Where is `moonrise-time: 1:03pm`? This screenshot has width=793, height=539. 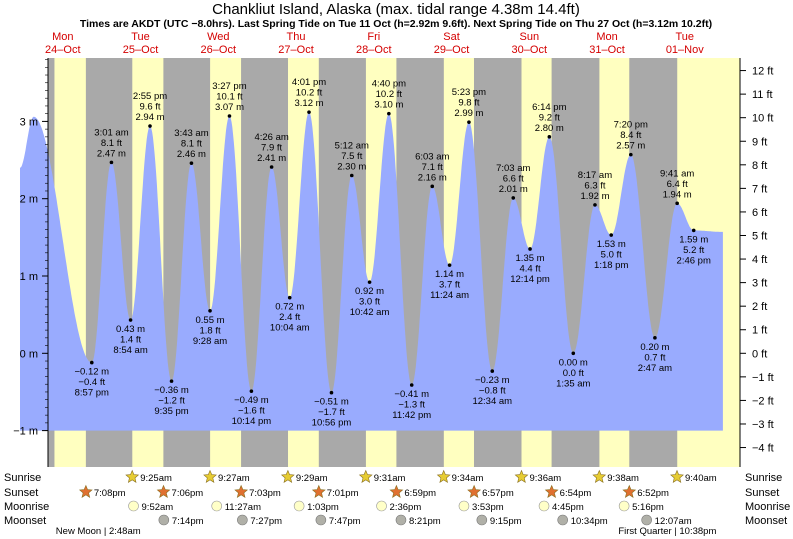 moonrise-time: 1:03pm is located at coordinates (323, 507).